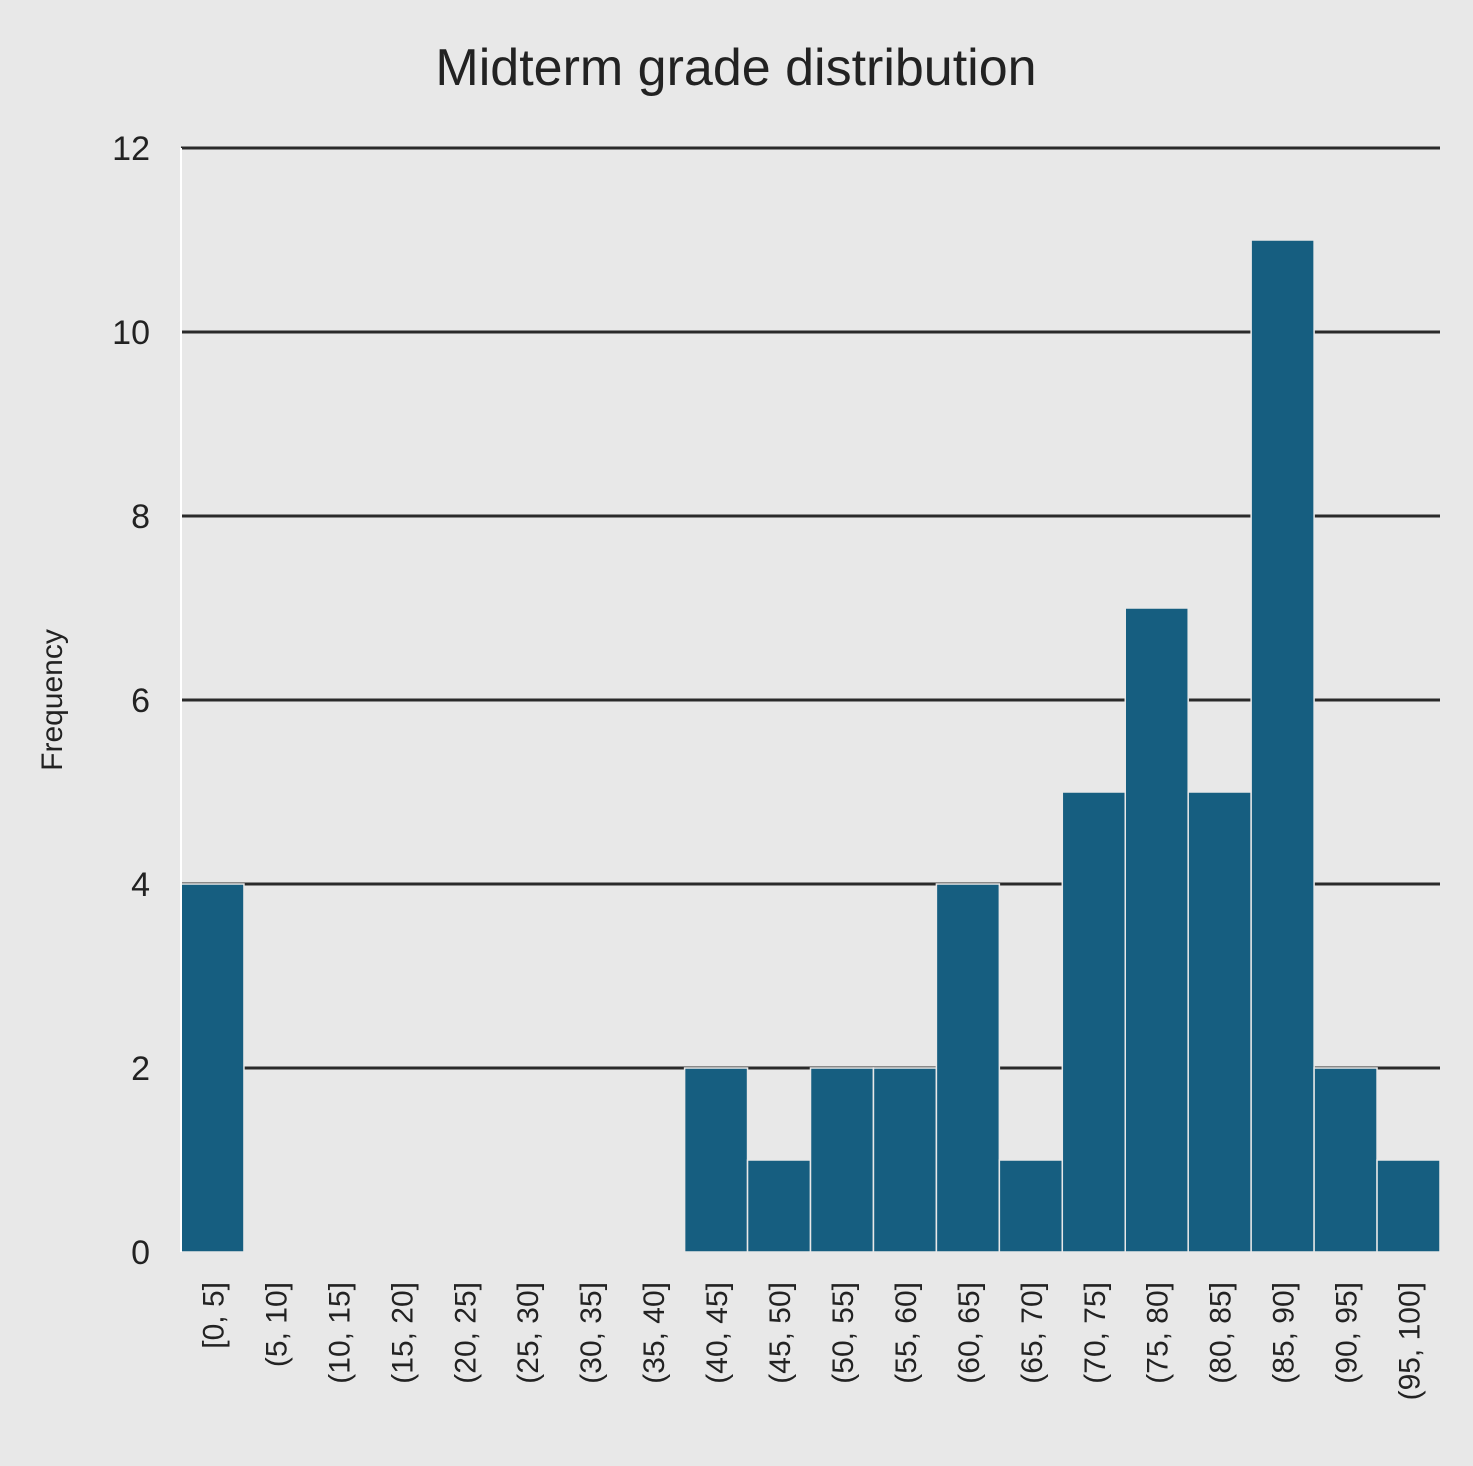 The height and width of the screenshot is (1466, 1473). What do you see at coordinates (969, 1333) in the screenshot?
I see `x-tick-label: (60, 65]` at bounding box center [969, 1333].